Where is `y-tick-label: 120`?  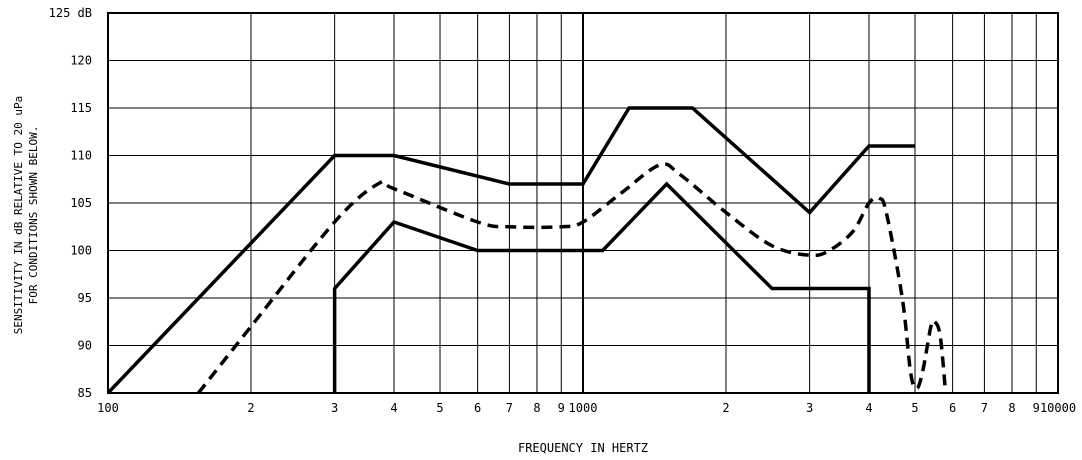 y-tick-label: 120 is located at coordinates (81, 61).